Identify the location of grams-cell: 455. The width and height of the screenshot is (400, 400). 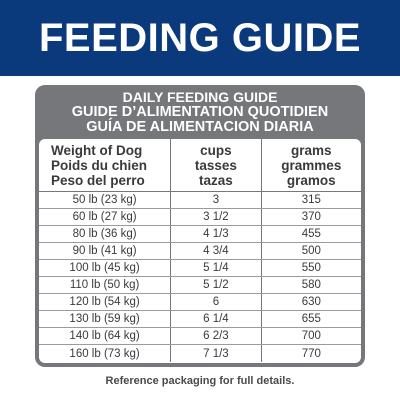
(310, 234).